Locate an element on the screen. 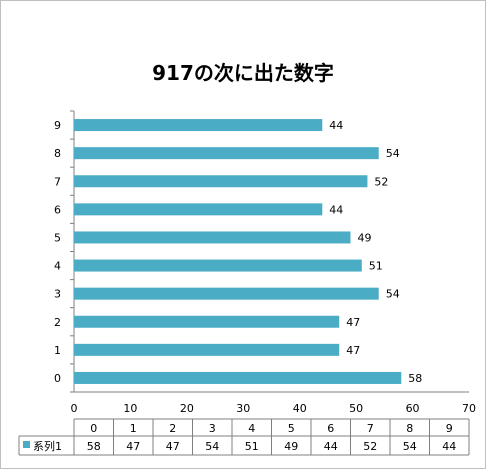 The width and height of the screenshot is (487, 474). table-header-8: 8 is located at coordinates (409, 428).